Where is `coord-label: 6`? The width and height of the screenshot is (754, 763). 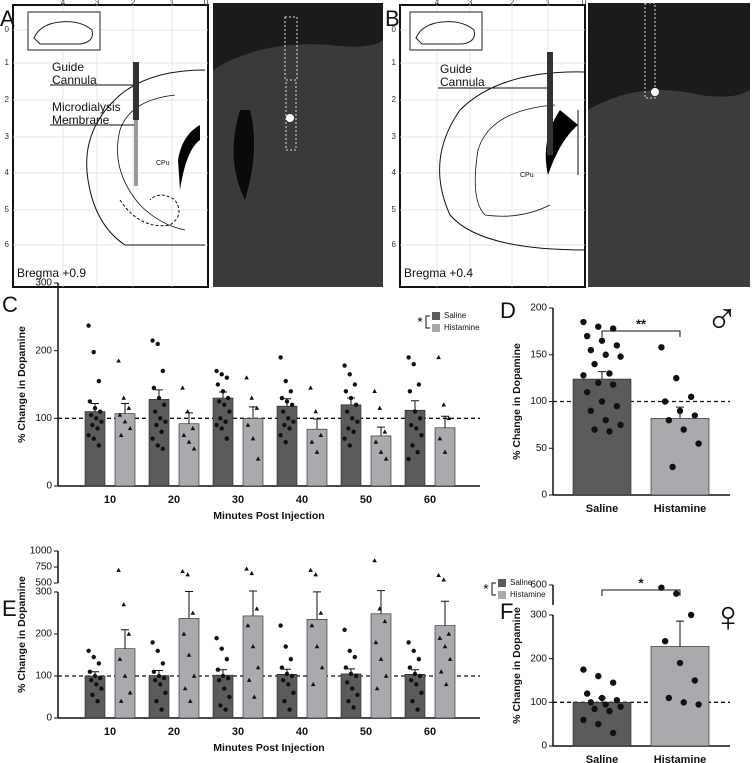
coord-label: 6 is located at coordinates (7, 244).